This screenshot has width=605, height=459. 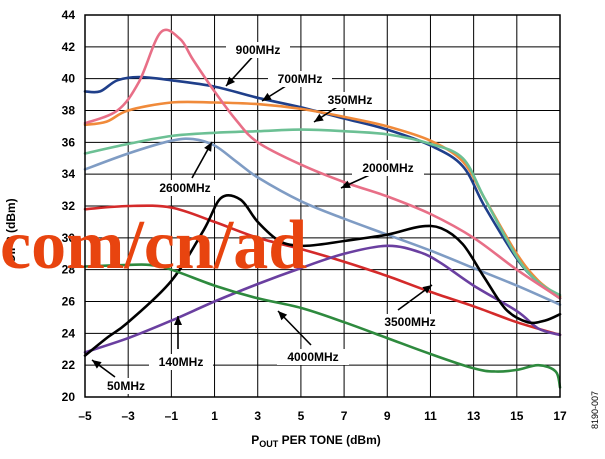 I want to click on callout-2000MHz: 2000MHz, so click(x=382, y=174).